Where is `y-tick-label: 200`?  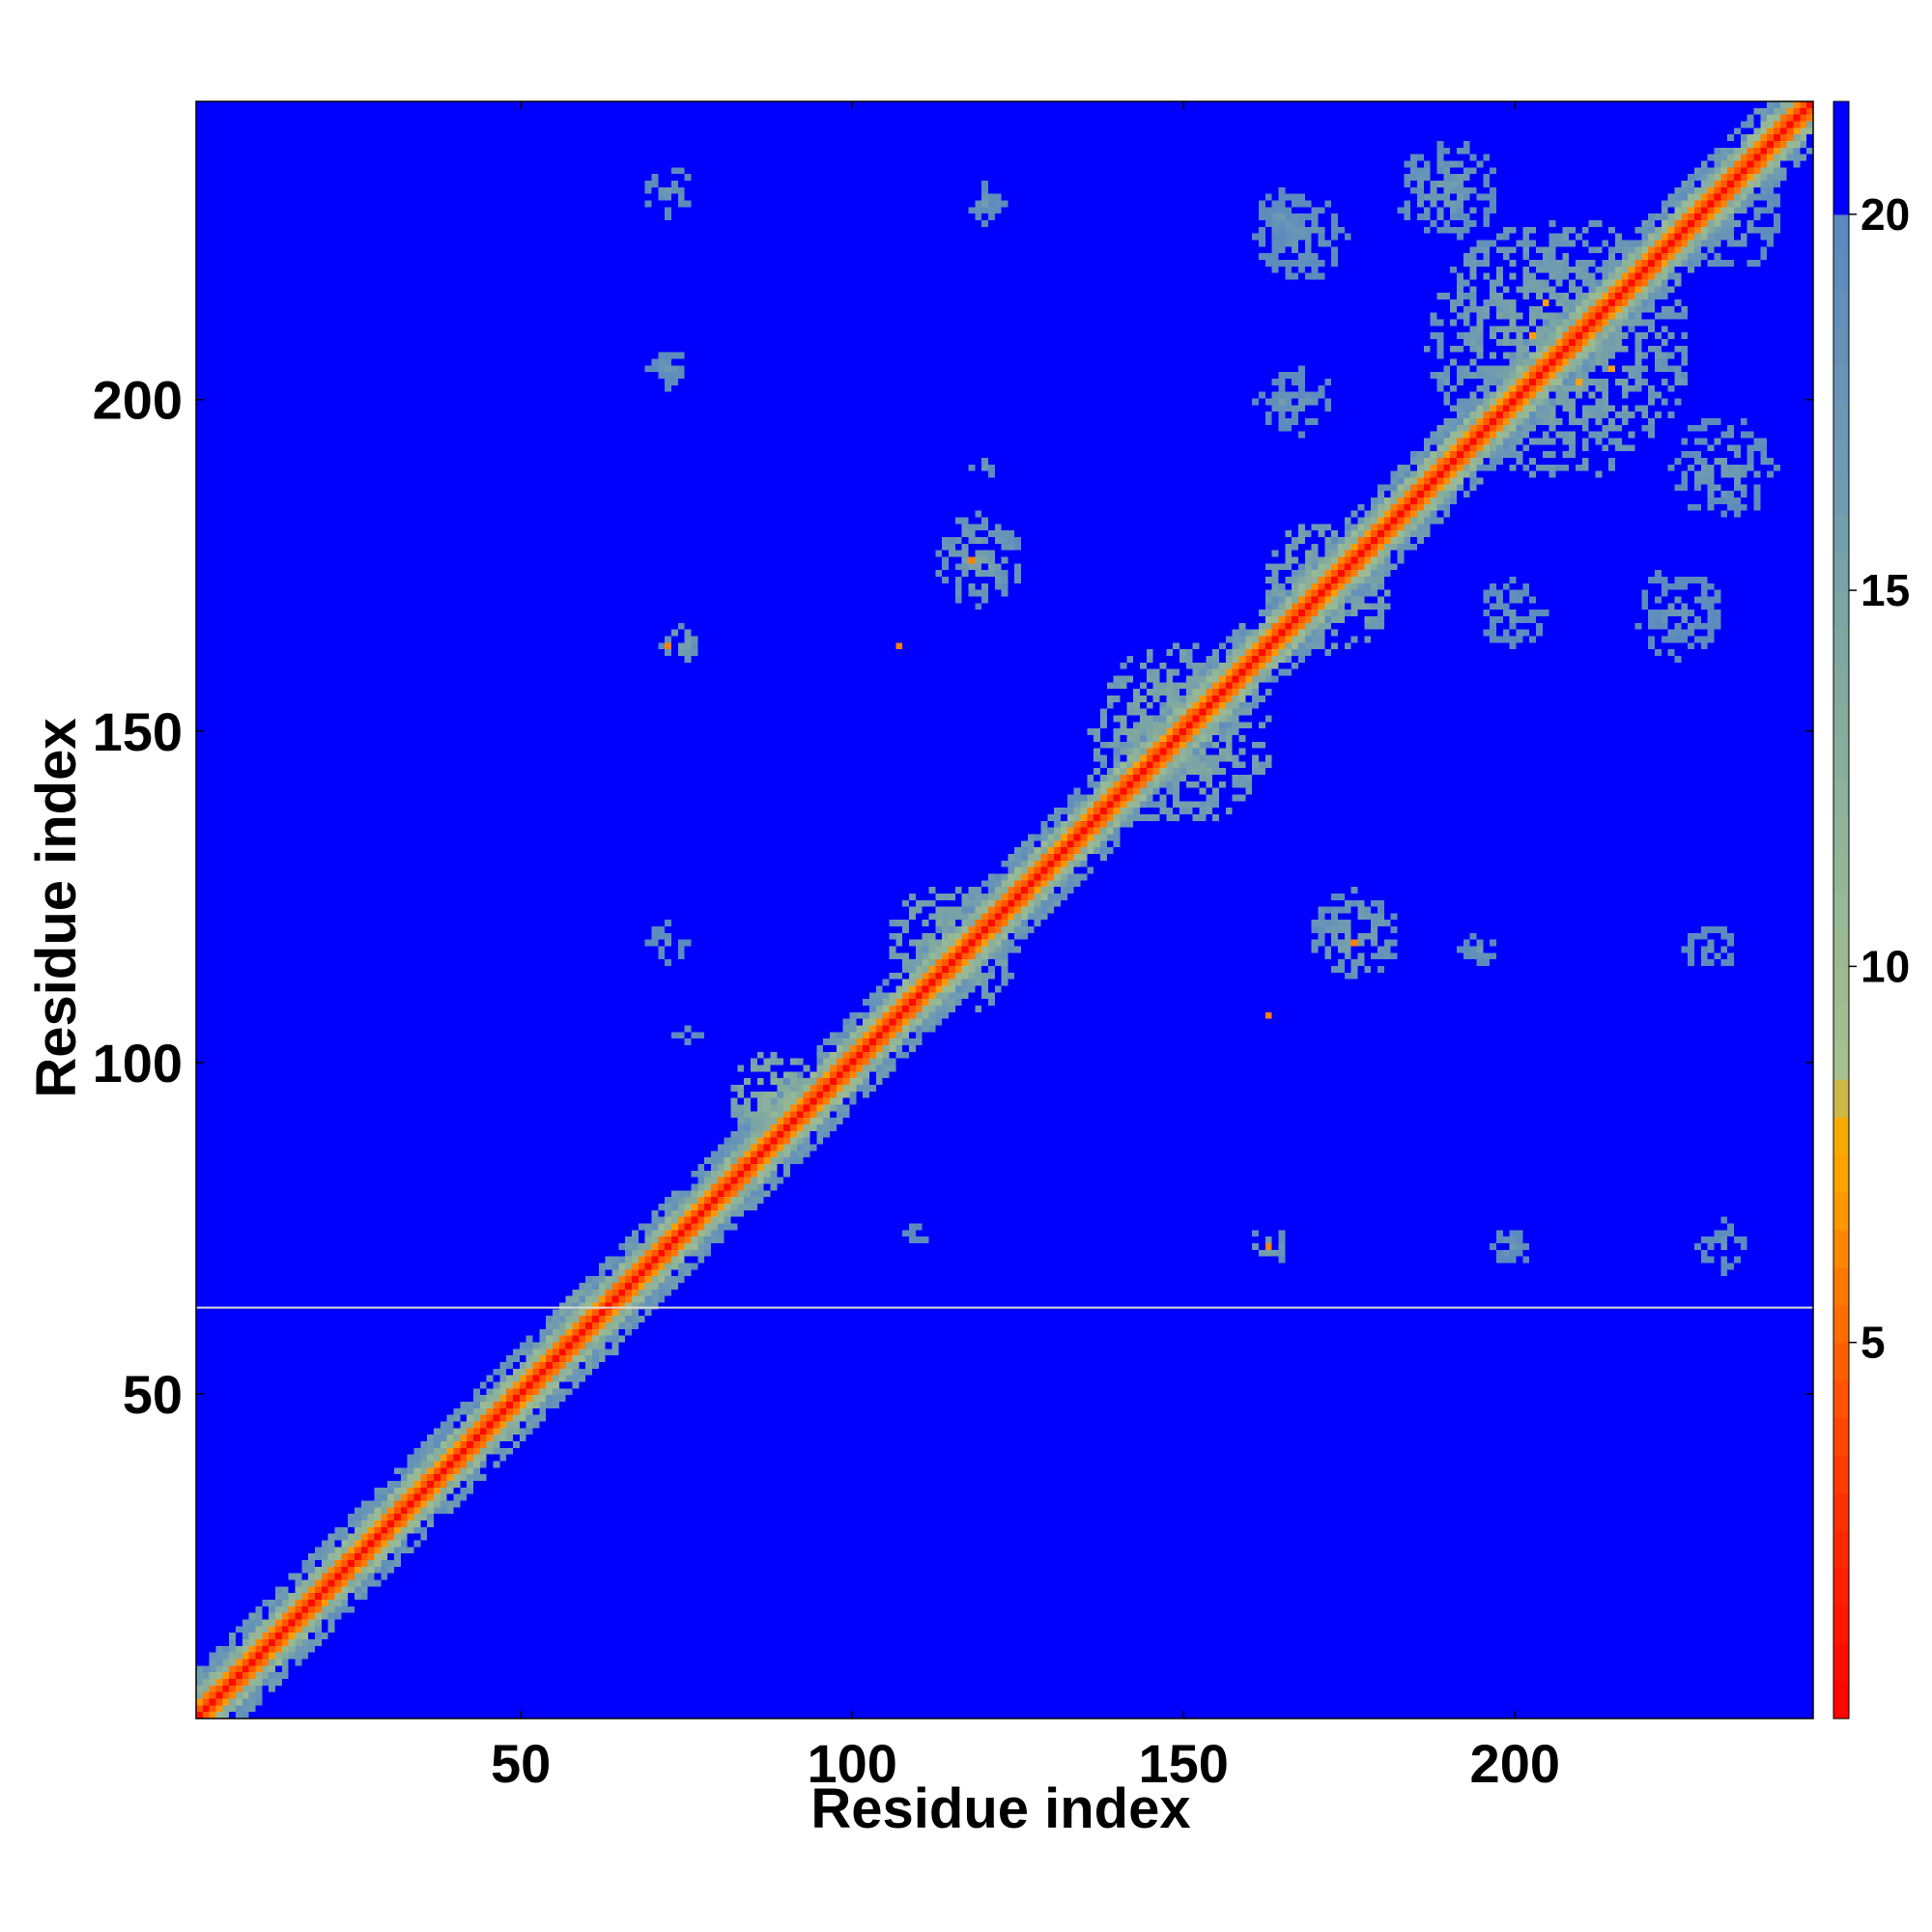 y-tick-label: 200 is located at coordinates (138, 400).